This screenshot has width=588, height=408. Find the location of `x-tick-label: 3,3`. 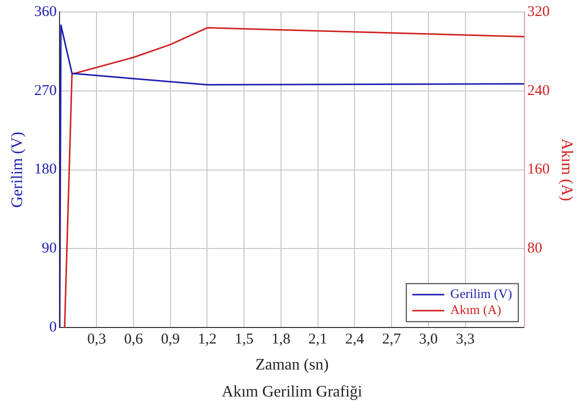

x-tick-label: 3,3 is located at coordinates (465, 340).